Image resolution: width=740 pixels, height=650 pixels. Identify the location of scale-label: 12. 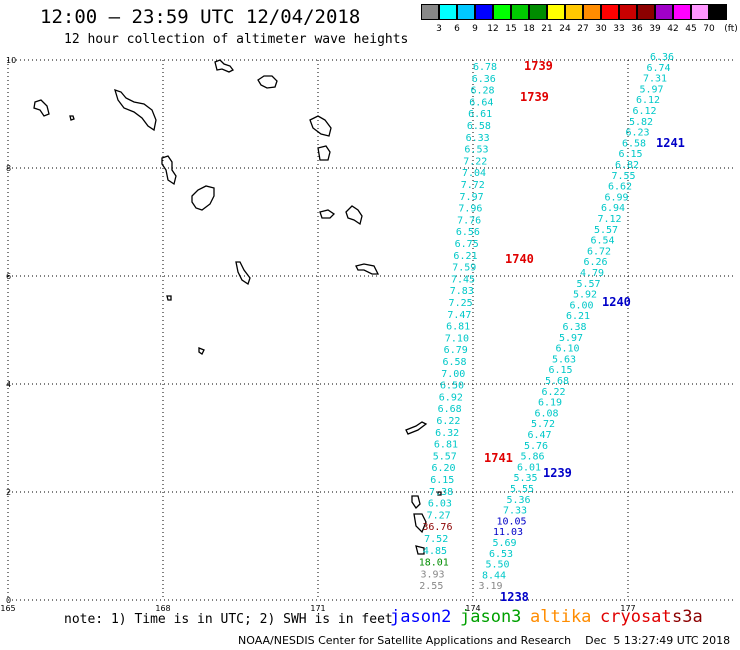
(493, 29).